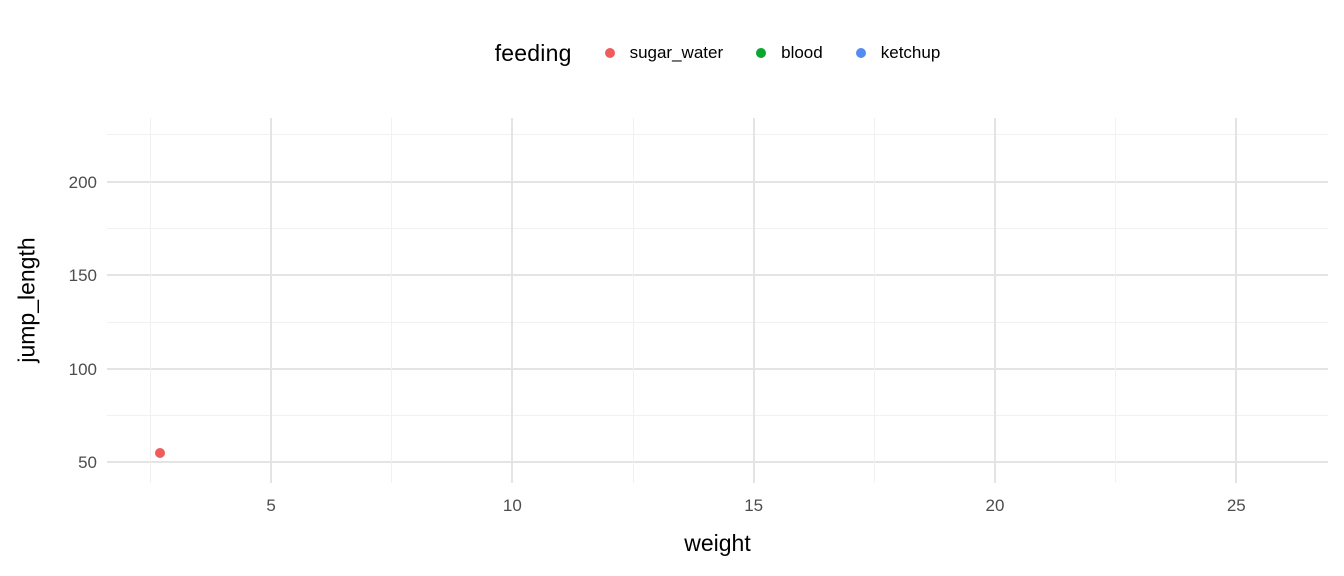  I want to click on legend-item-blood: blood, so click(789, 53).